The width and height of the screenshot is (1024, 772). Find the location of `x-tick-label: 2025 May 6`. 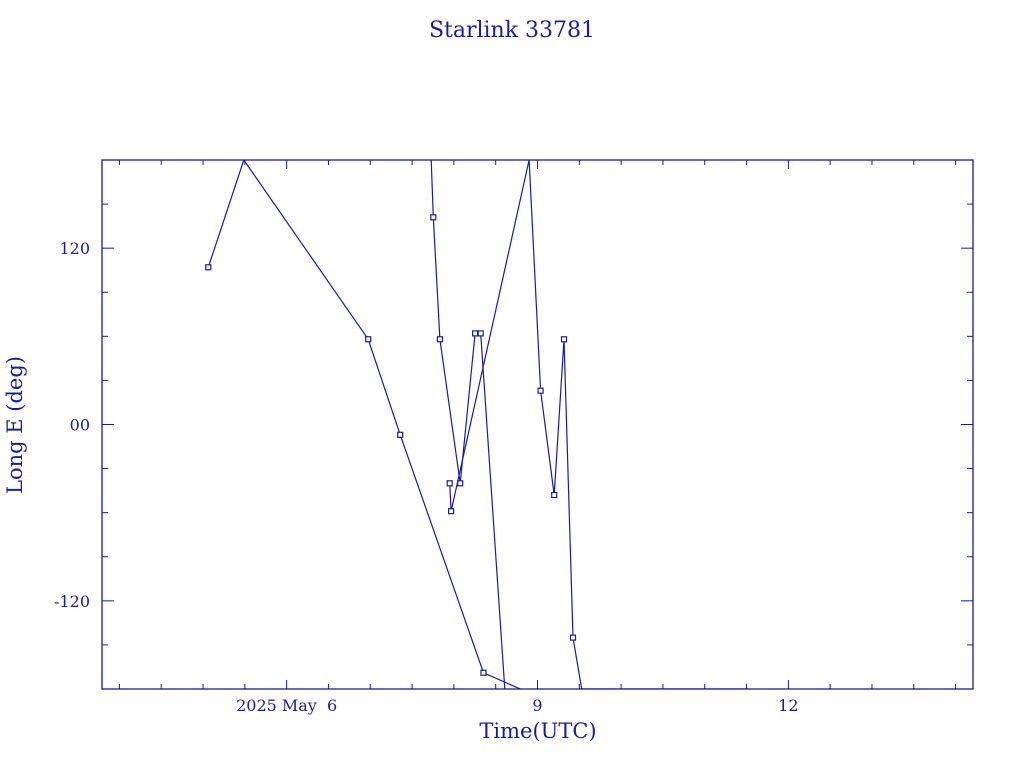

x-tick-label: 2025 May 6 is located at coordinates (286, 705).